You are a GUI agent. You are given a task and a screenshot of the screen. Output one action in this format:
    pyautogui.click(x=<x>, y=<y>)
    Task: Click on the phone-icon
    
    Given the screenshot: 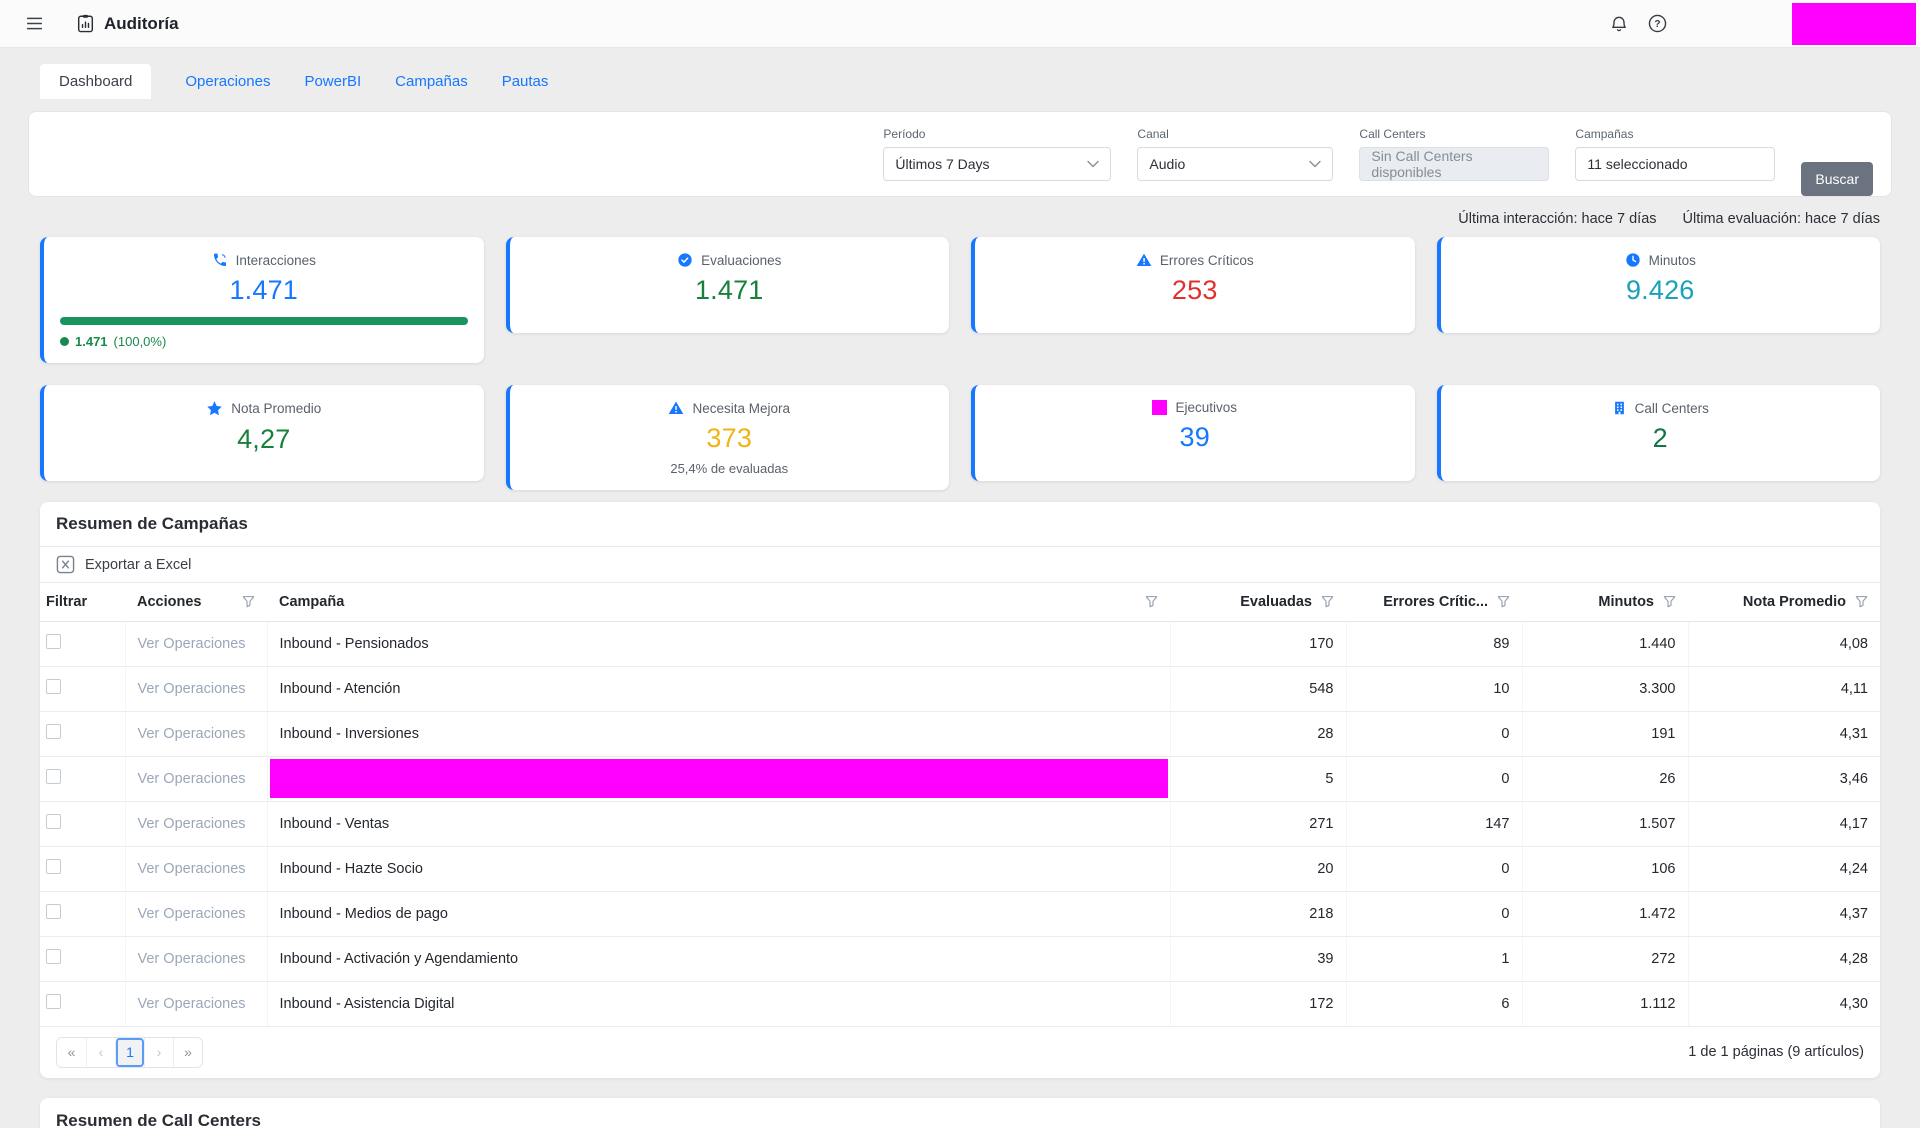 What is the action you would take?
    pyautogui.click(x=220, y=260)
    